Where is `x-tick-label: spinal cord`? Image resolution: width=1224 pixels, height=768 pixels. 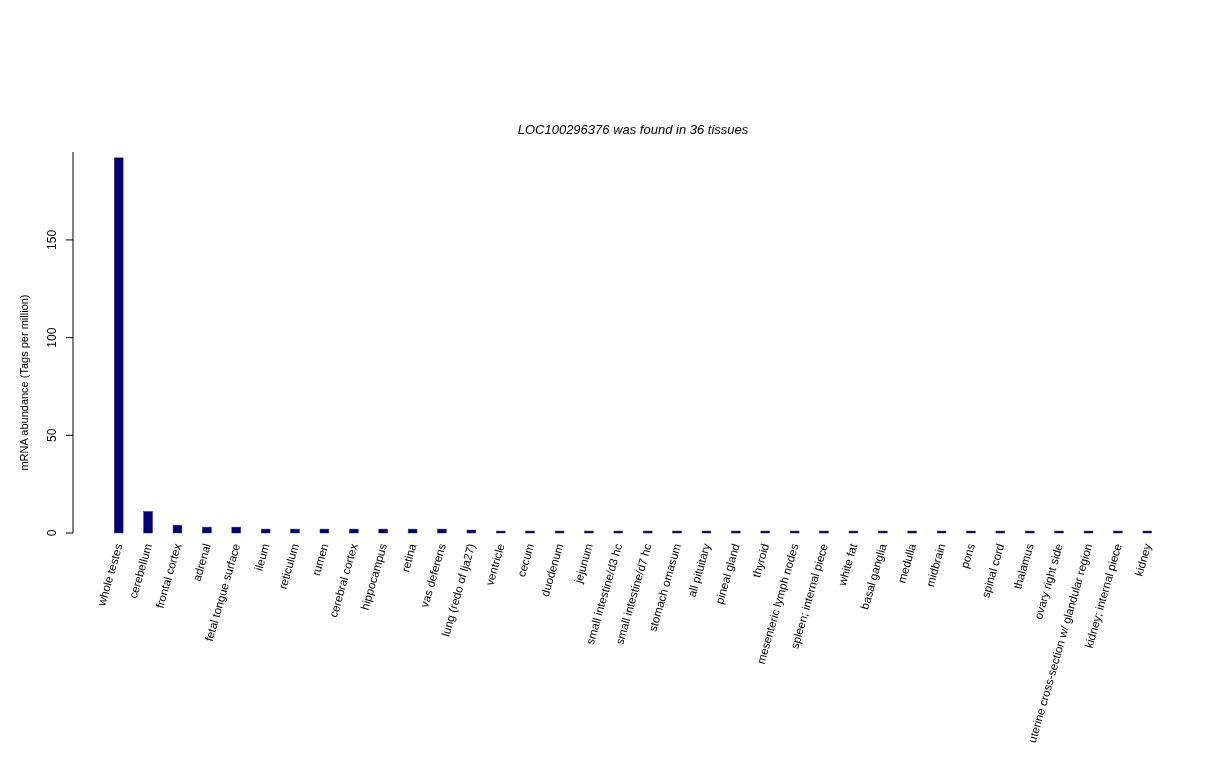
x-tick-label: spinal cord is located at coordinates (993, 571).